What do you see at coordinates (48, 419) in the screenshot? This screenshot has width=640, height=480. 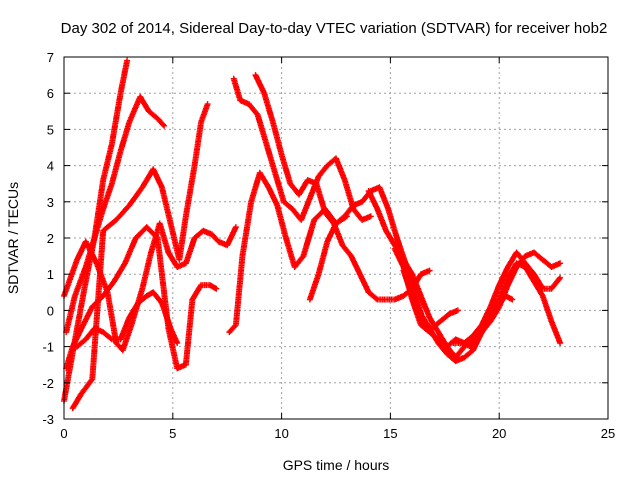 I see `y-tick-label: -3` at bounding box center [48, 419].